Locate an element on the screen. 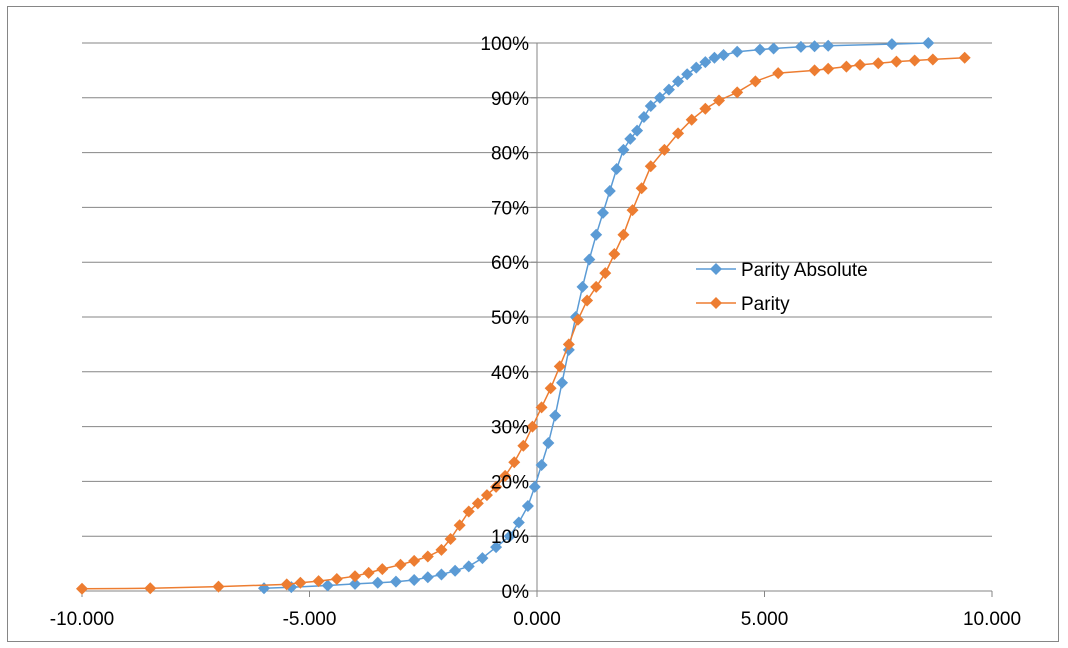 The height and width of the screenshot is (648, 1068). y-tick-label-1: 10% is located at coordinates (510, 537).